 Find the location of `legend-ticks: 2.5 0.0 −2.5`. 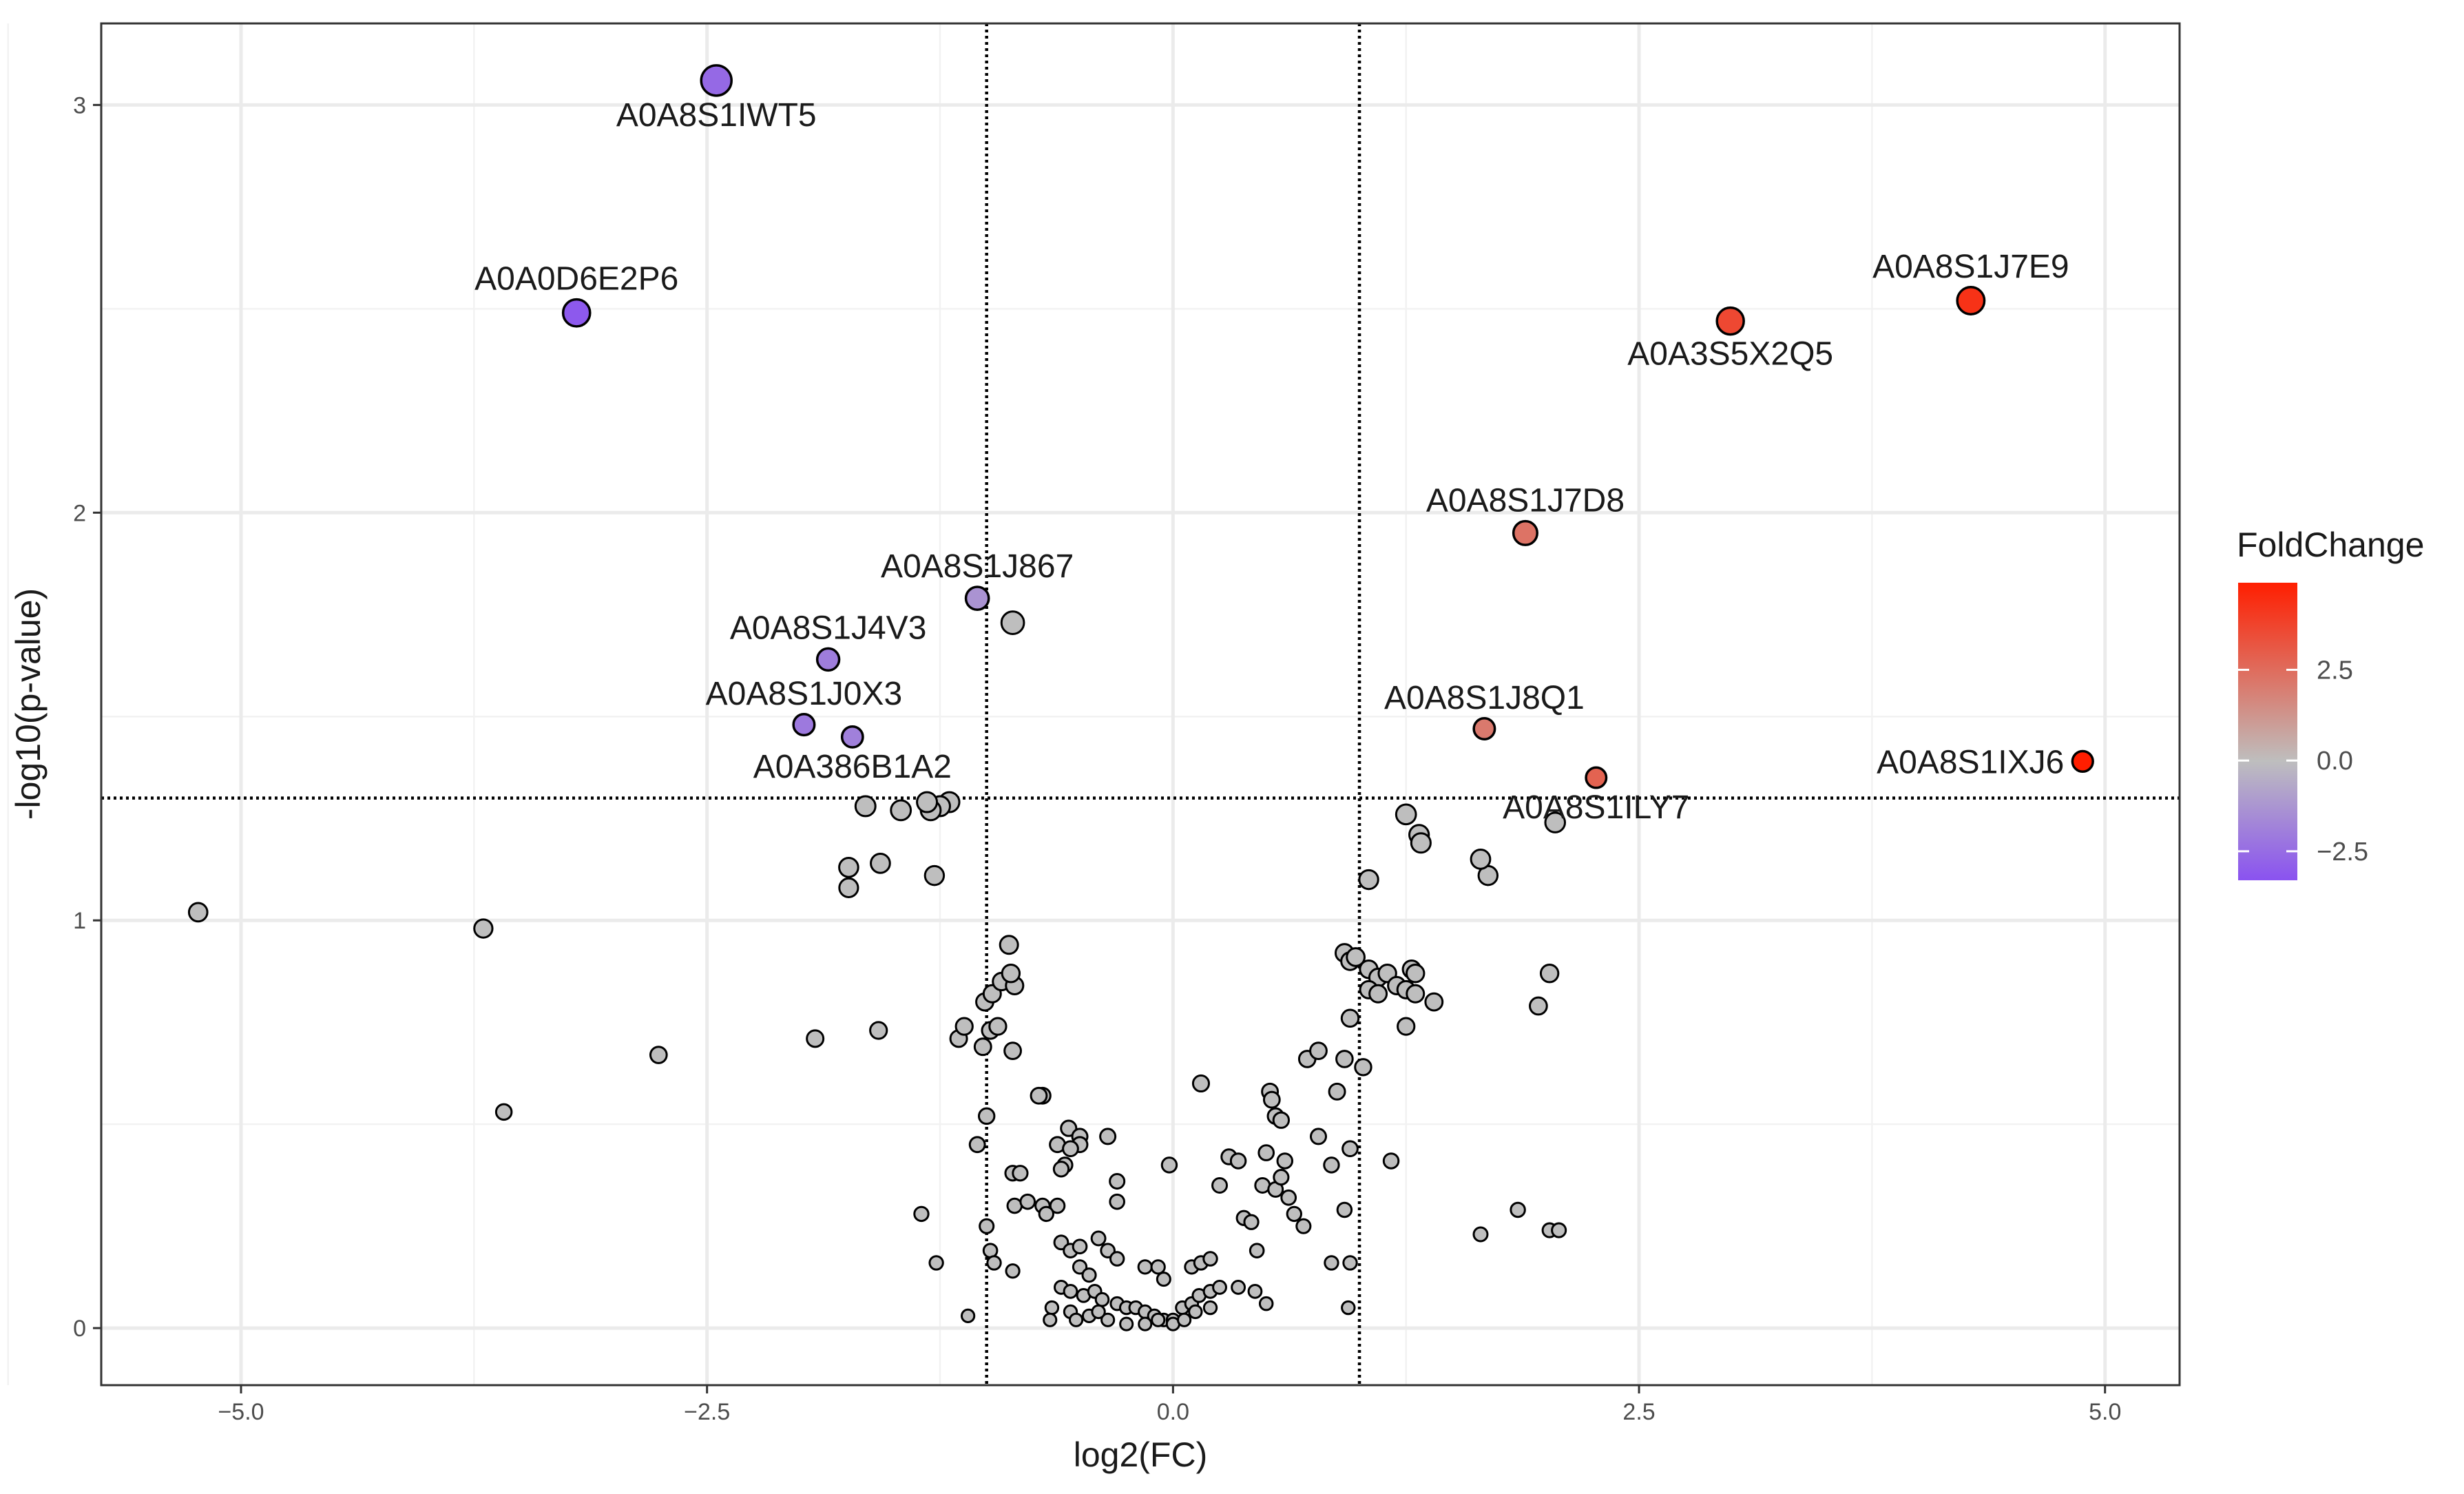

legend-ticks: 2.5 0.0 −2.5 is located at coordinates (2303, 762).